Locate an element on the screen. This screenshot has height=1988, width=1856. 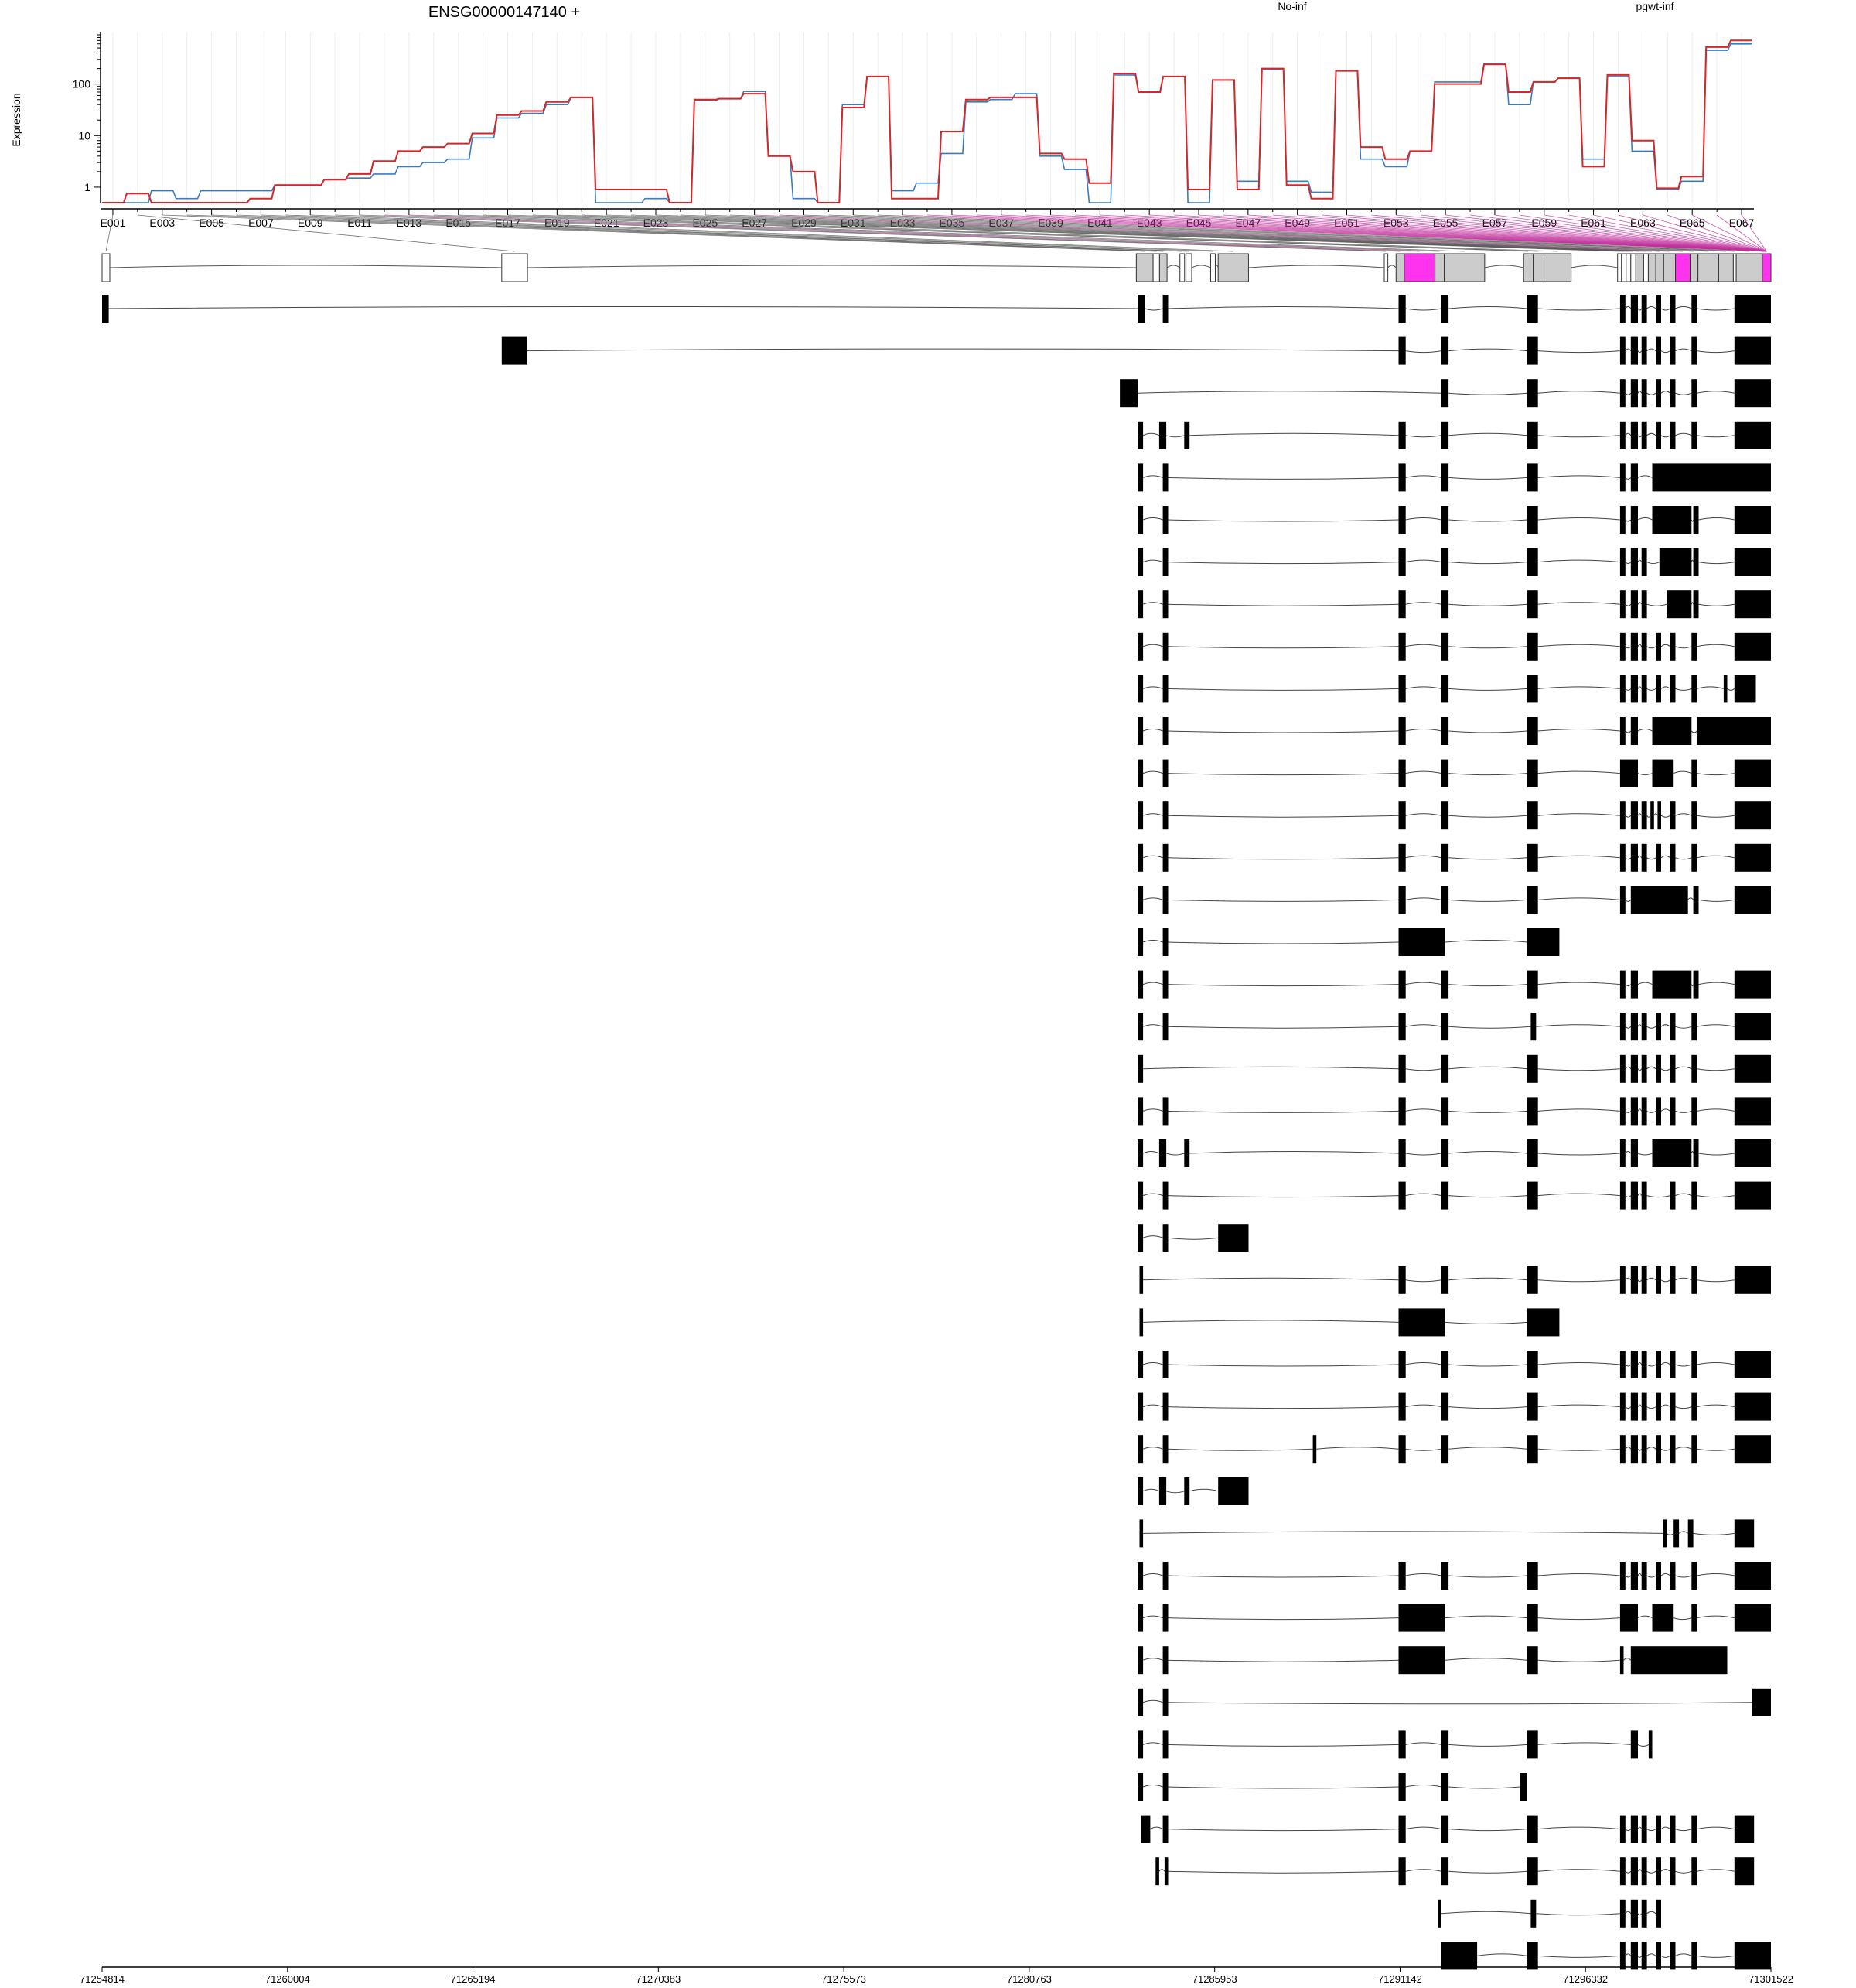
grid-lines is located at coordinates (927, 117).